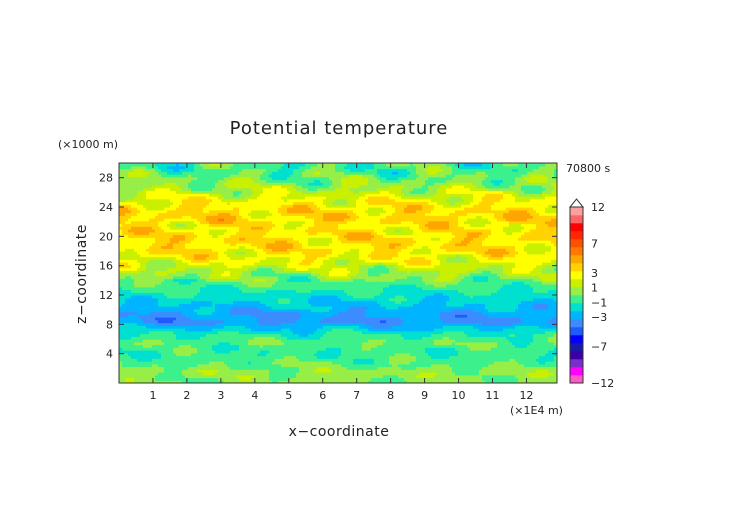 The height and width of the screenshot is (532, 752). Describe the element at coordinates (88, 144) in the screenshot. I see `y-unit-label: (×1000 m)` at that location.